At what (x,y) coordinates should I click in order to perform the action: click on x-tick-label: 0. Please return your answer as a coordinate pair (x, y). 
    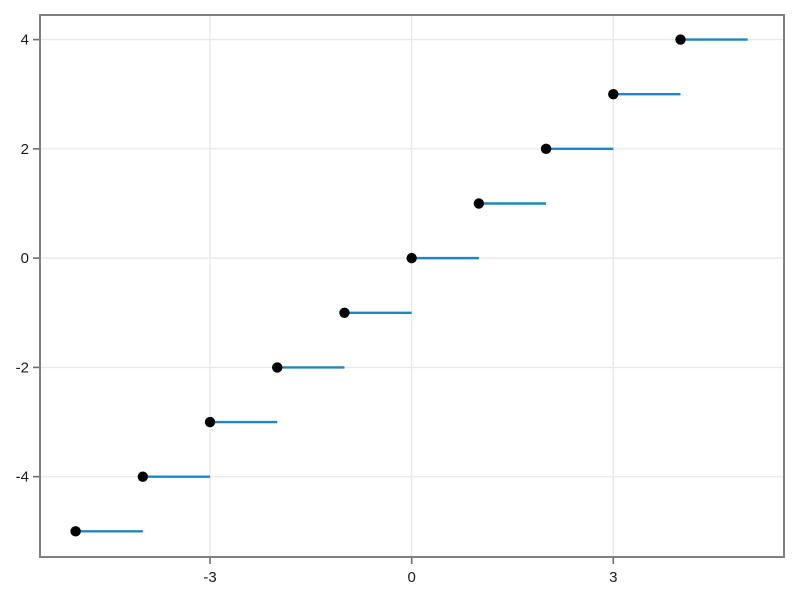
    Looking at the image, I should click on (411, 577).